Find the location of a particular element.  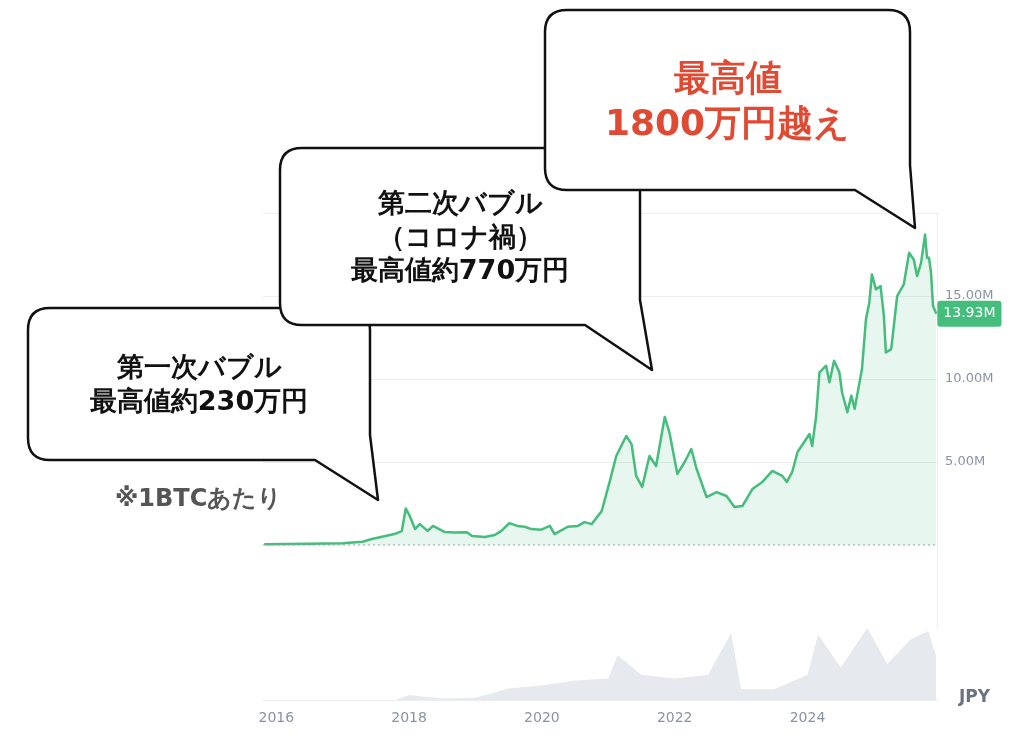

text: 1800万円越え is located at coordinates (727, 123).